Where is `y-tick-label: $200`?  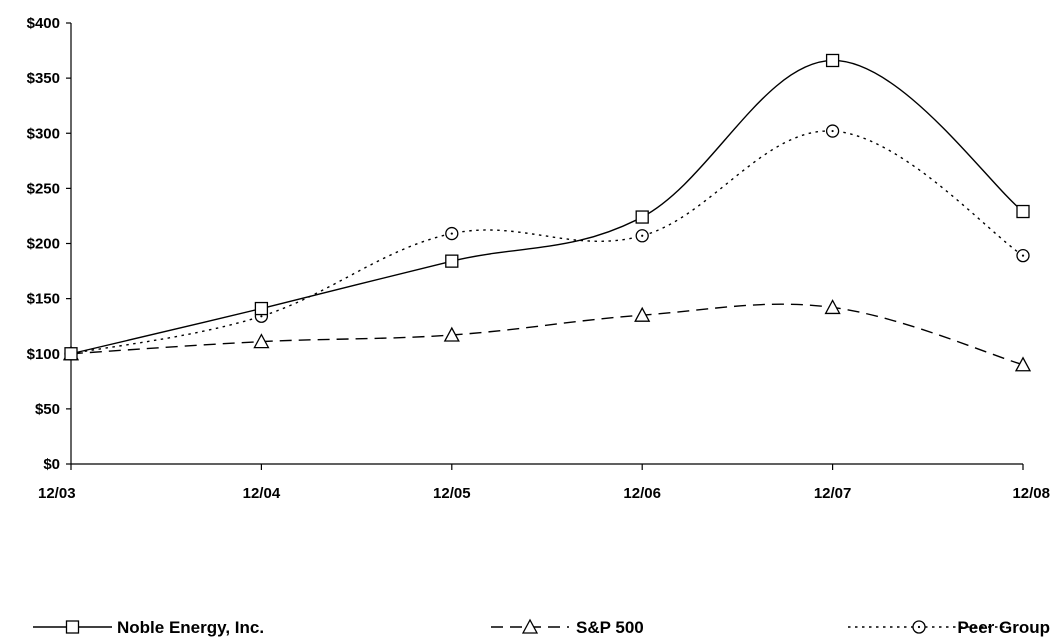 y-tick-label: $200 is located at coordinates (43, 244).